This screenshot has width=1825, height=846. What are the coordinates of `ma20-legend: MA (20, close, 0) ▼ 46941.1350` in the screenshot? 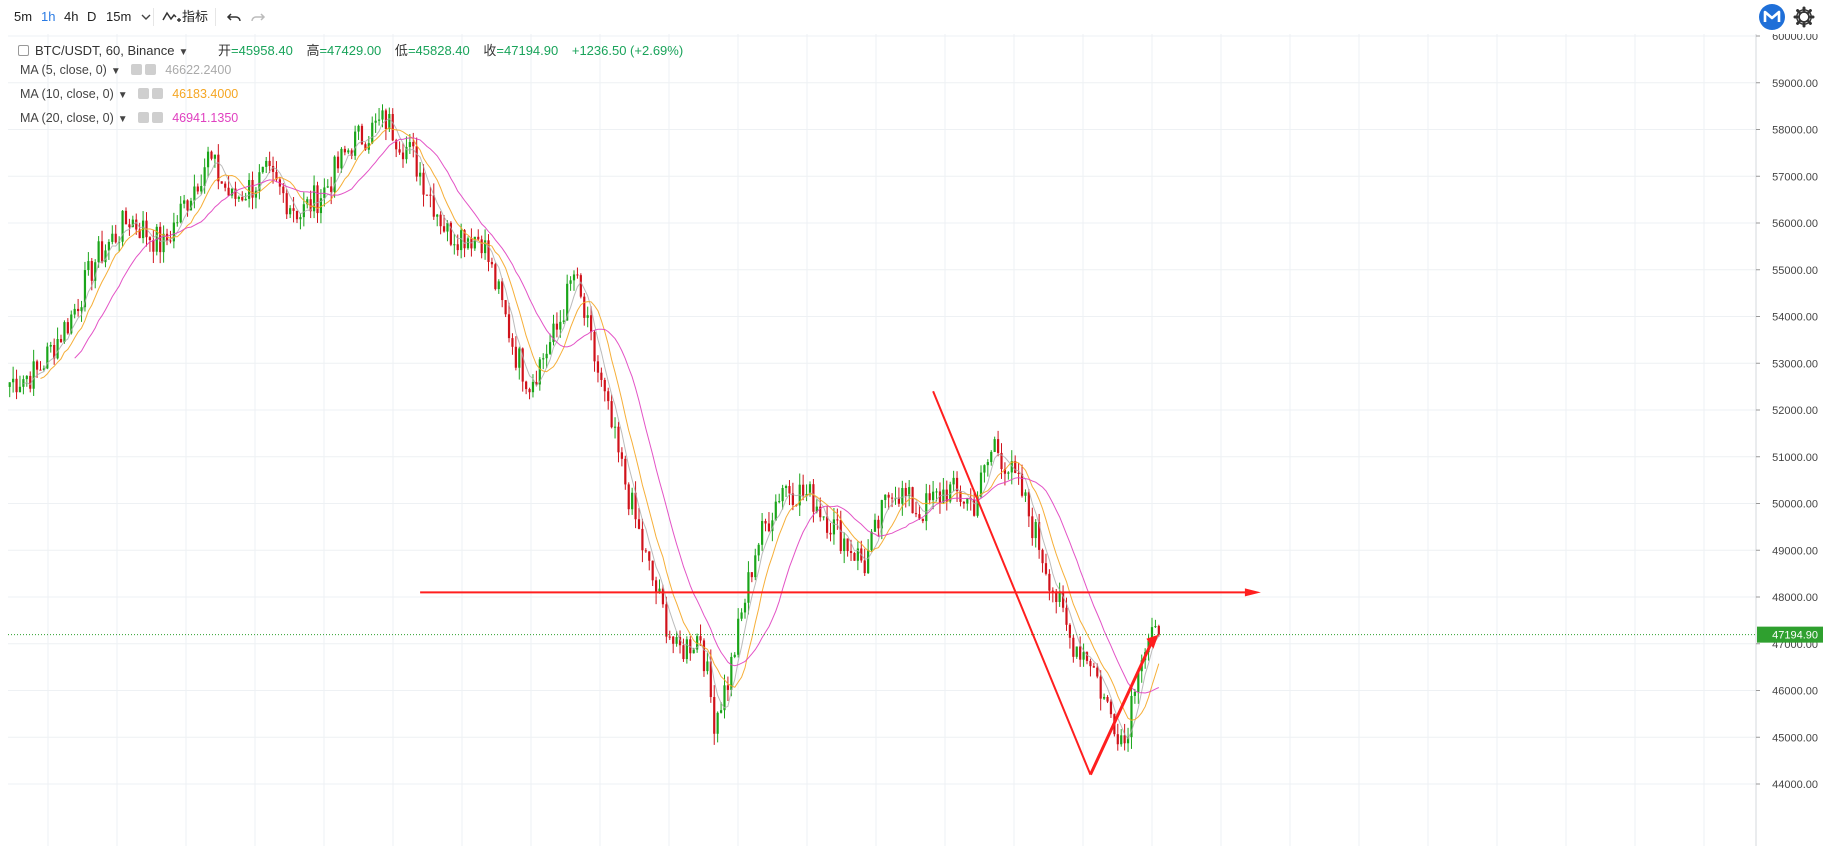 It's located at (129, 120).